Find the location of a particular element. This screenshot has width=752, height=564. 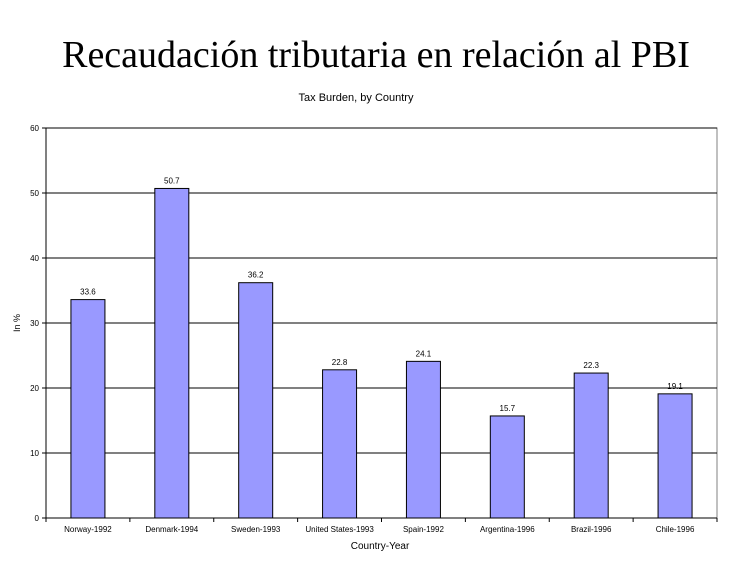

data-label: 22.8 is located at coordinates (340, 362).